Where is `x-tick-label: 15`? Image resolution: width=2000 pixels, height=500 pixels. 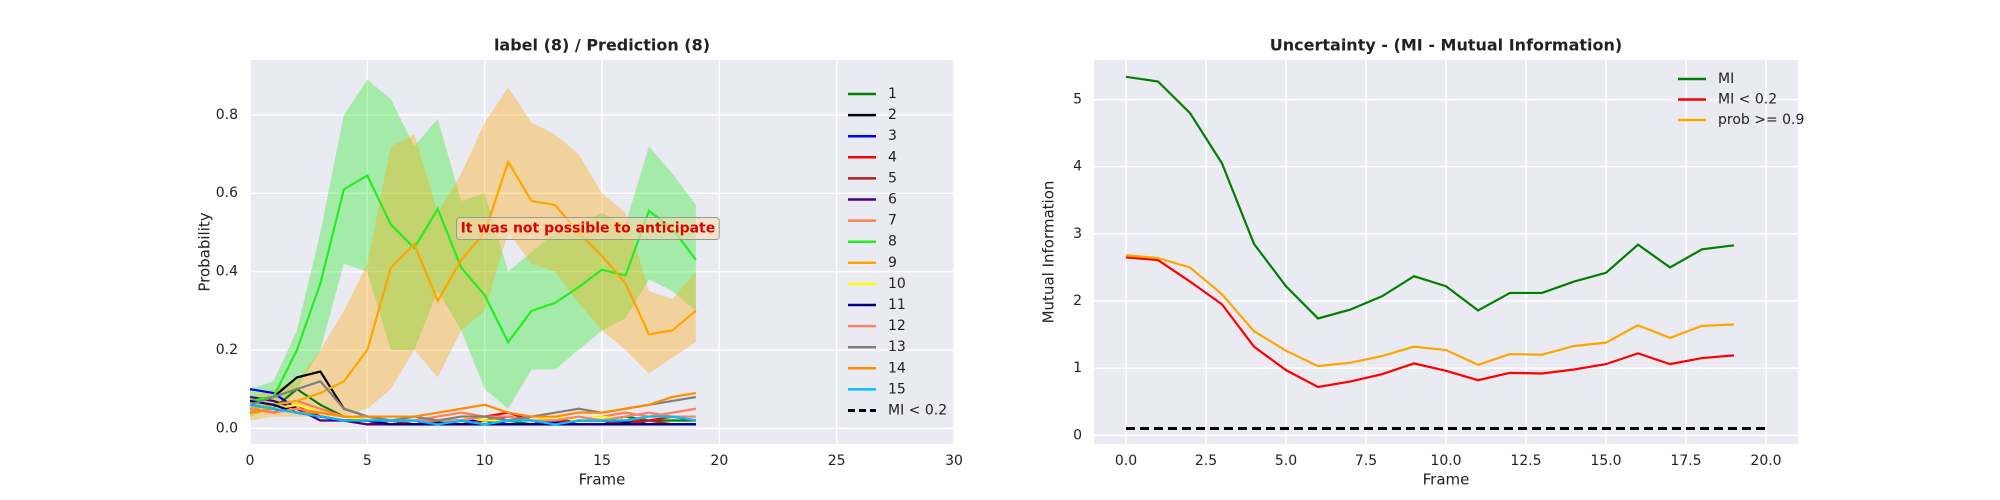 x-tick-label: 15 is located at coordinates (602, 461).